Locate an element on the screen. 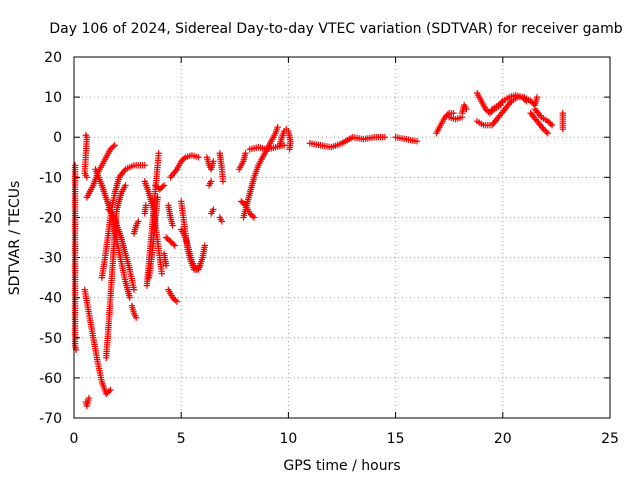  x-tick-label: 0 is located at coordinates (74, 439).